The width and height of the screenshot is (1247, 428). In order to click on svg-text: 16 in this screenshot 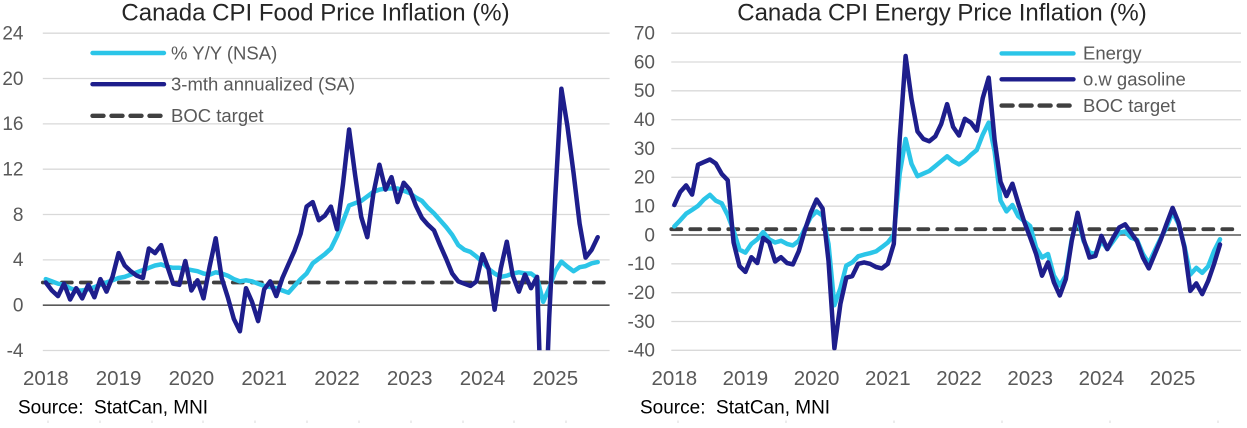, I will do `click(12, 124)`.